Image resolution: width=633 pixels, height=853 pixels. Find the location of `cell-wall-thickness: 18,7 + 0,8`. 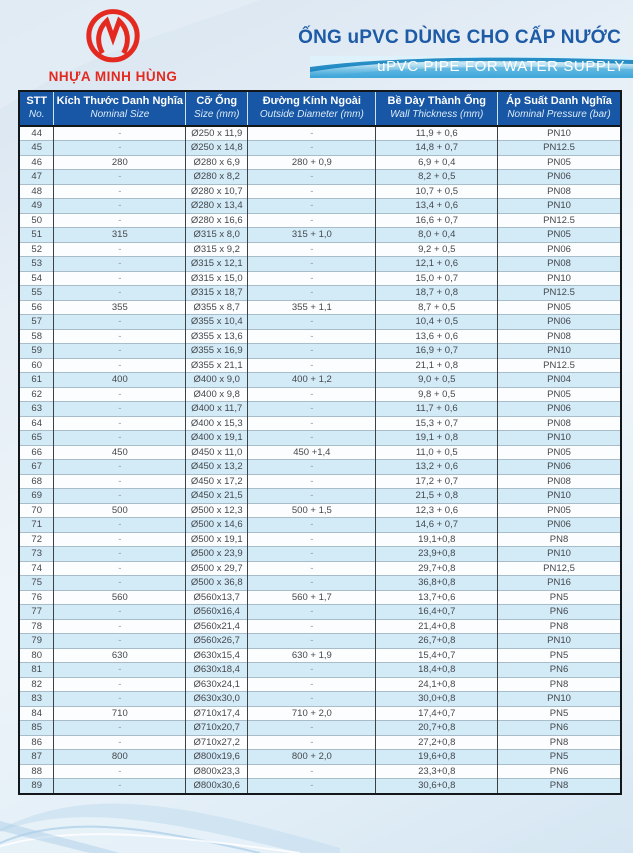

cell-wall-thickness: 18,7 + 0,8 is located at coordinates (436, 293).